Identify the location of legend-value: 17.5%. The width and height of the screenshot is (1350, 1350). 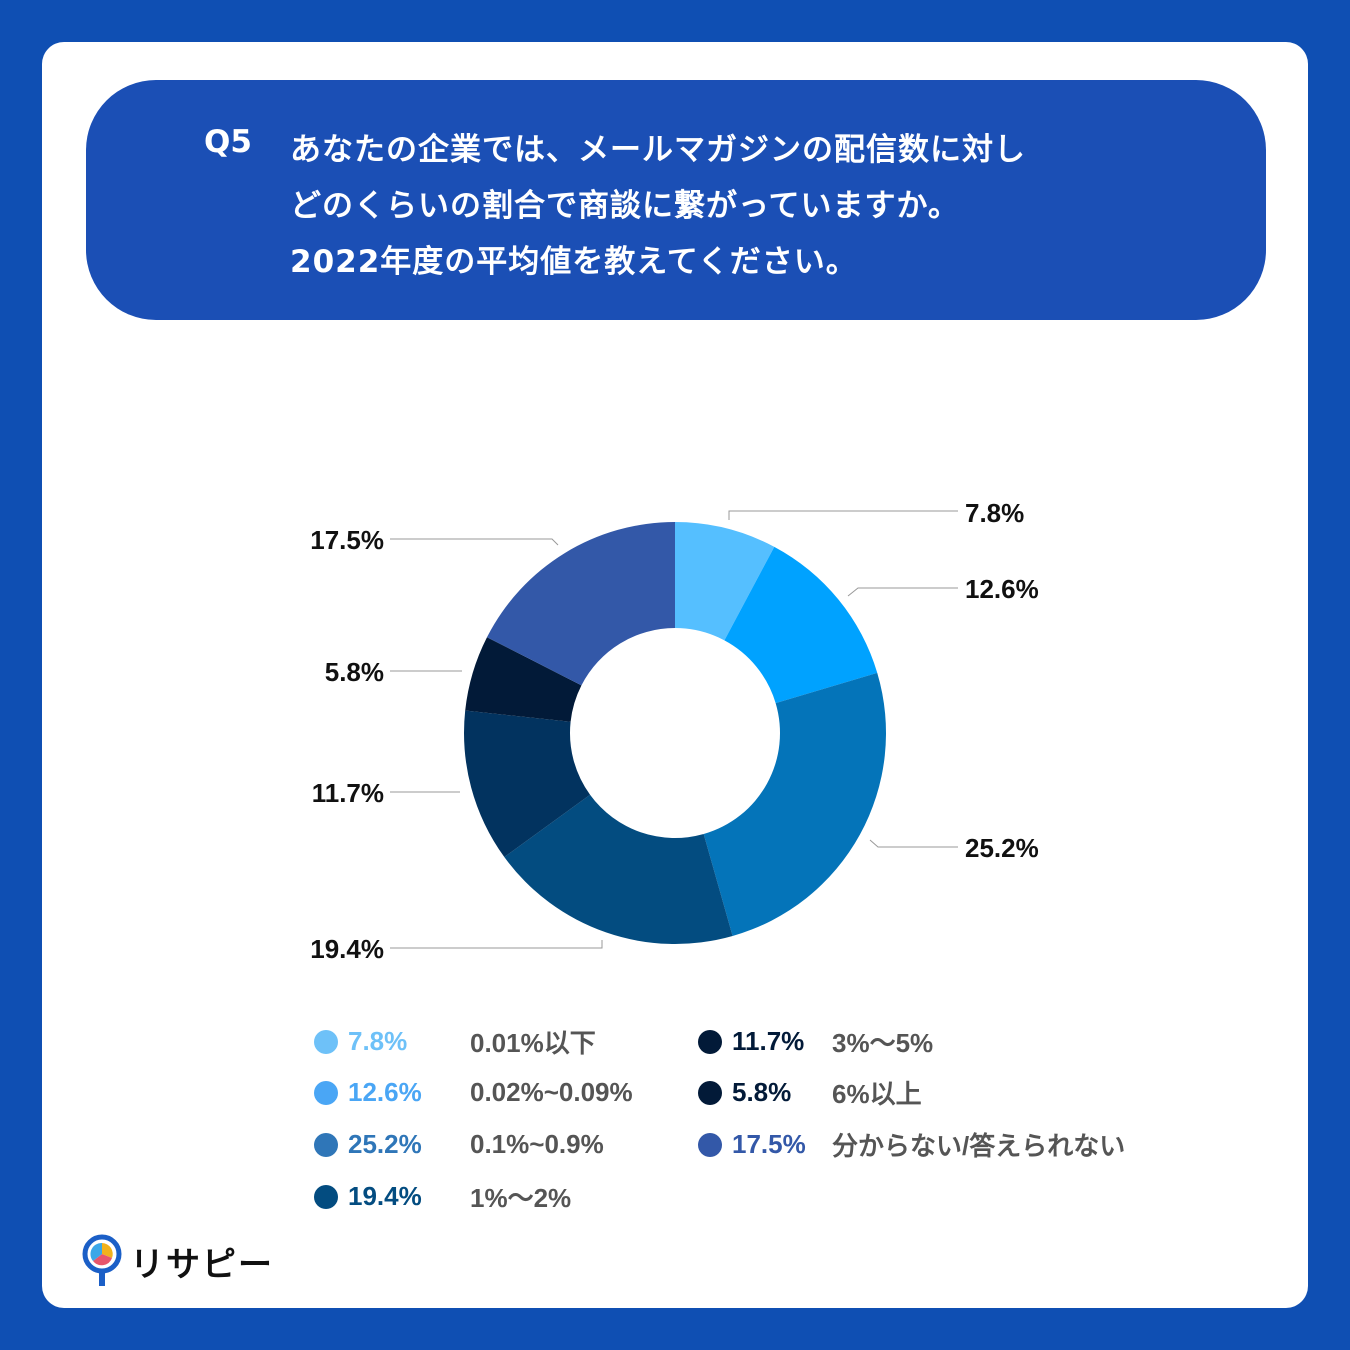
(769, 1144).